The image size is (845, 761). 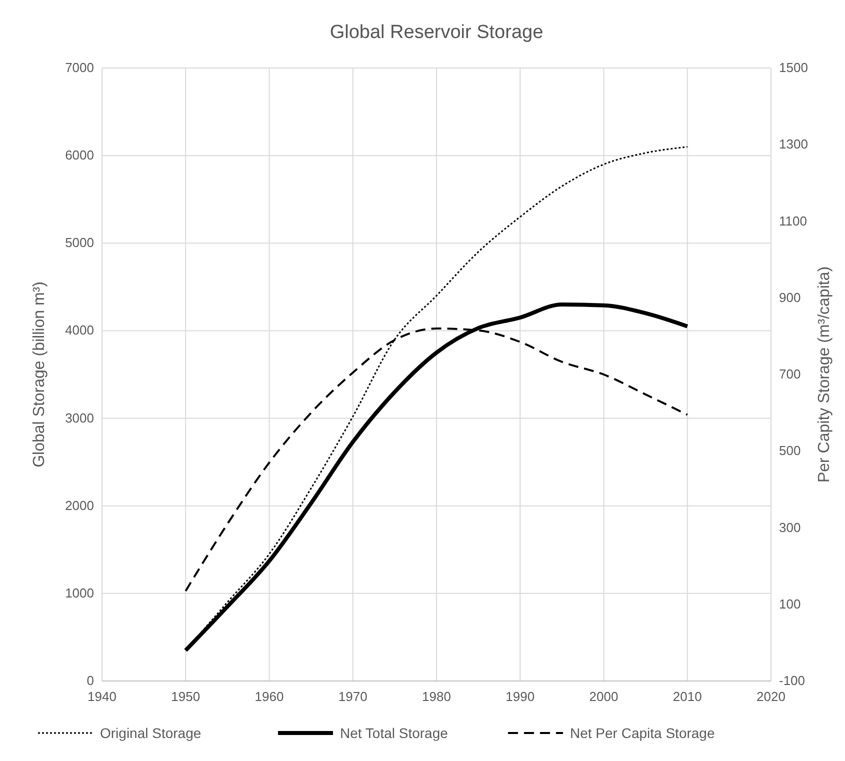 What do you see at coordinates (102, 696) in the screenshot?
I see `x-tick-label: 1940` at bounding box center [102, 696].